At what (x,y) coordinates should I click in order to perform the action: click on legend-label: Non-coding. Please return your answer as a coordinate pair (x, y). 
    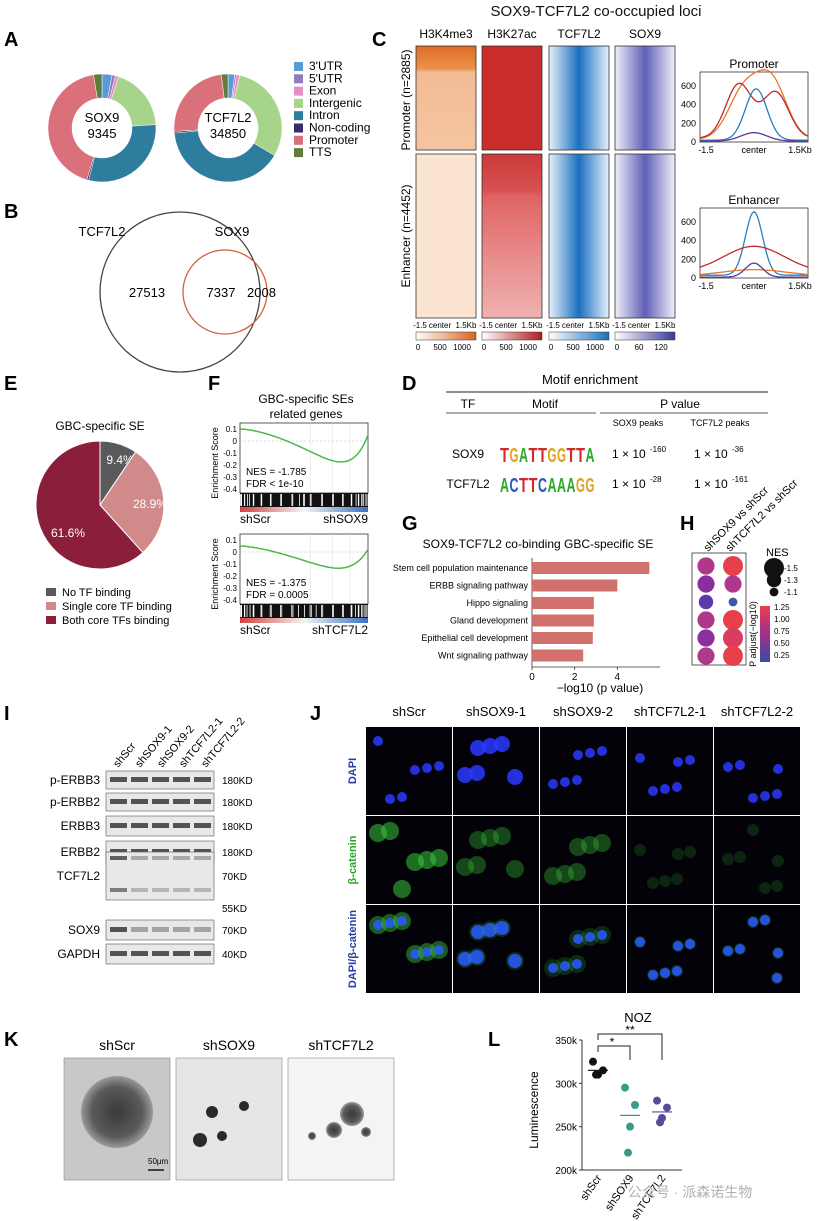
    Looking at the image, I should click on (339, 128).